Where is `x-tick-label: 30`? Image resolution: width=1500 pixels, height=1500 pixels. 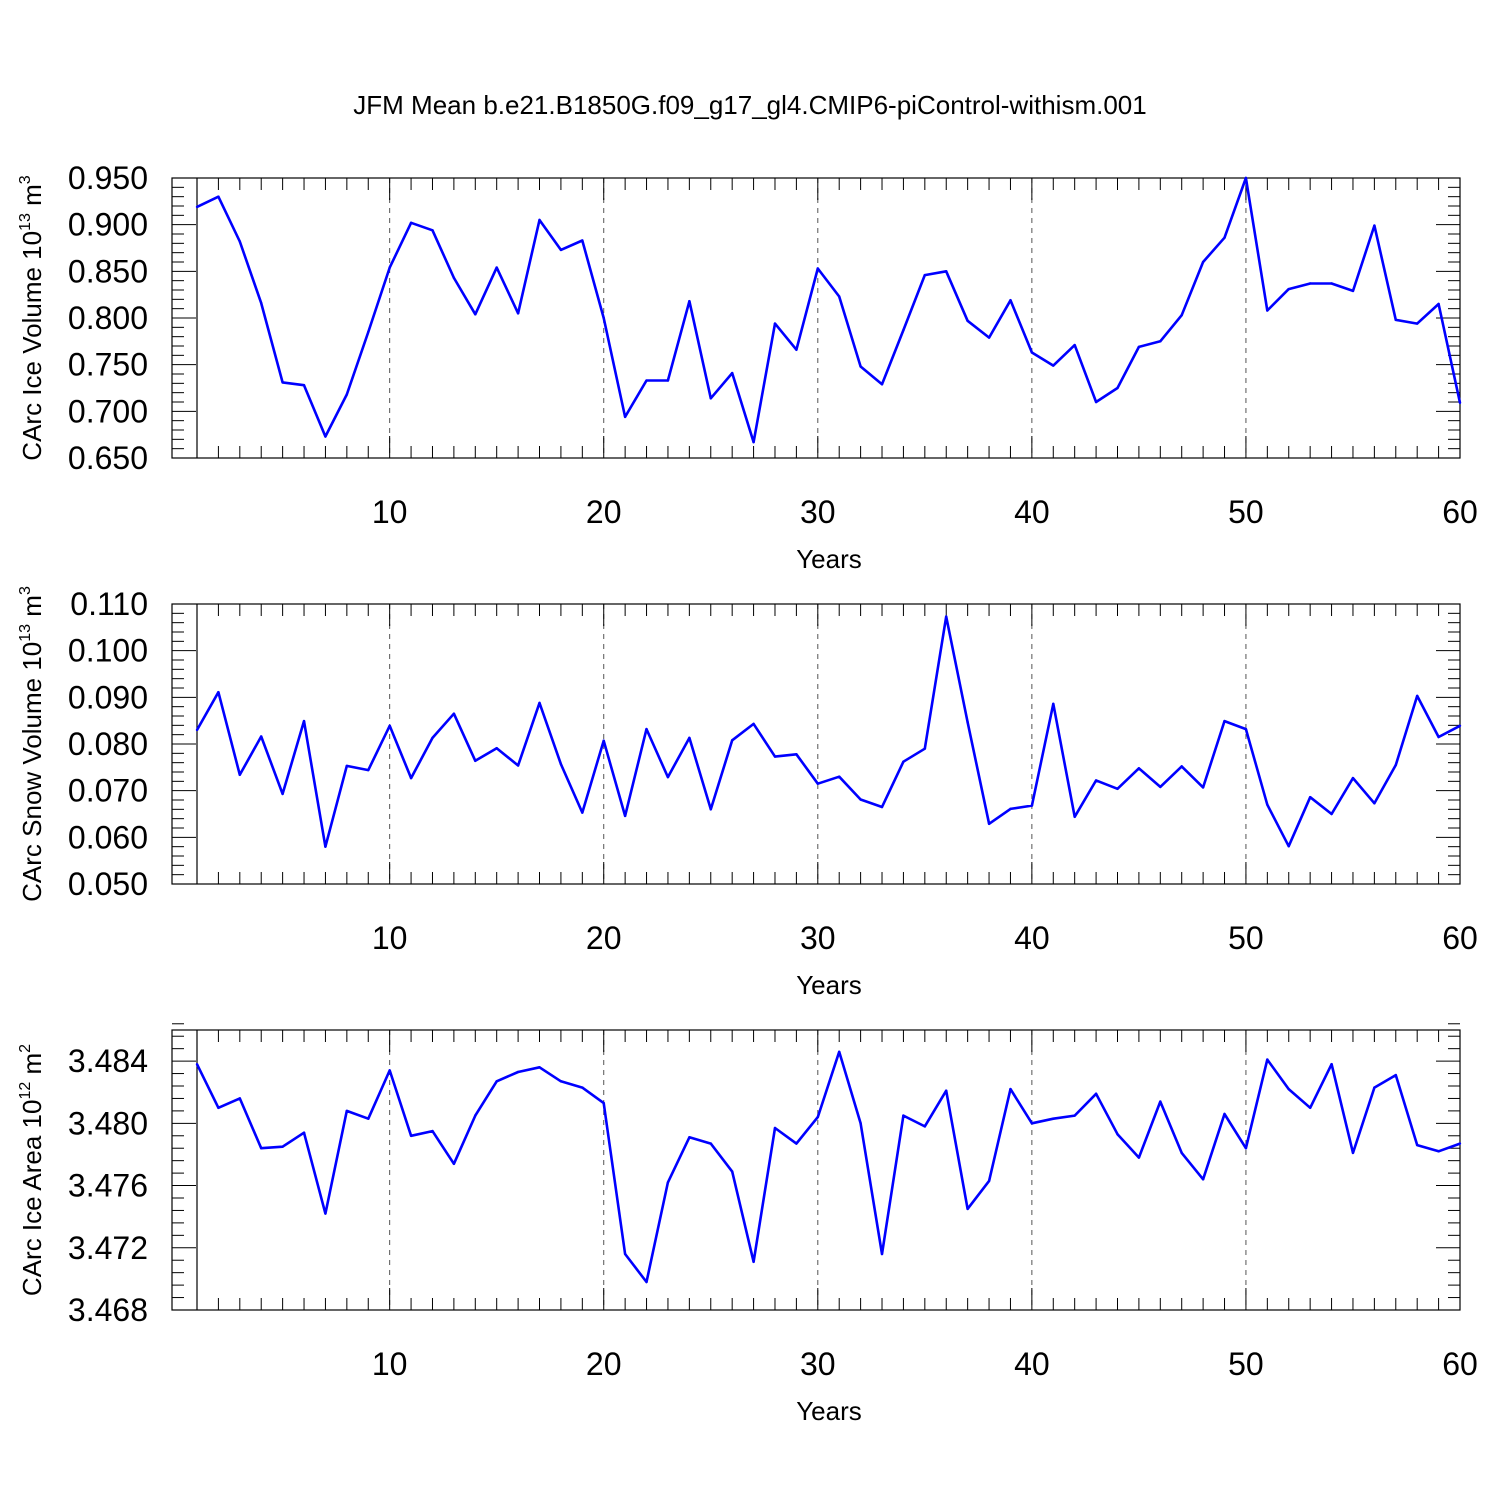
x-tick-label: 30 is located at coordinates (818, 938).